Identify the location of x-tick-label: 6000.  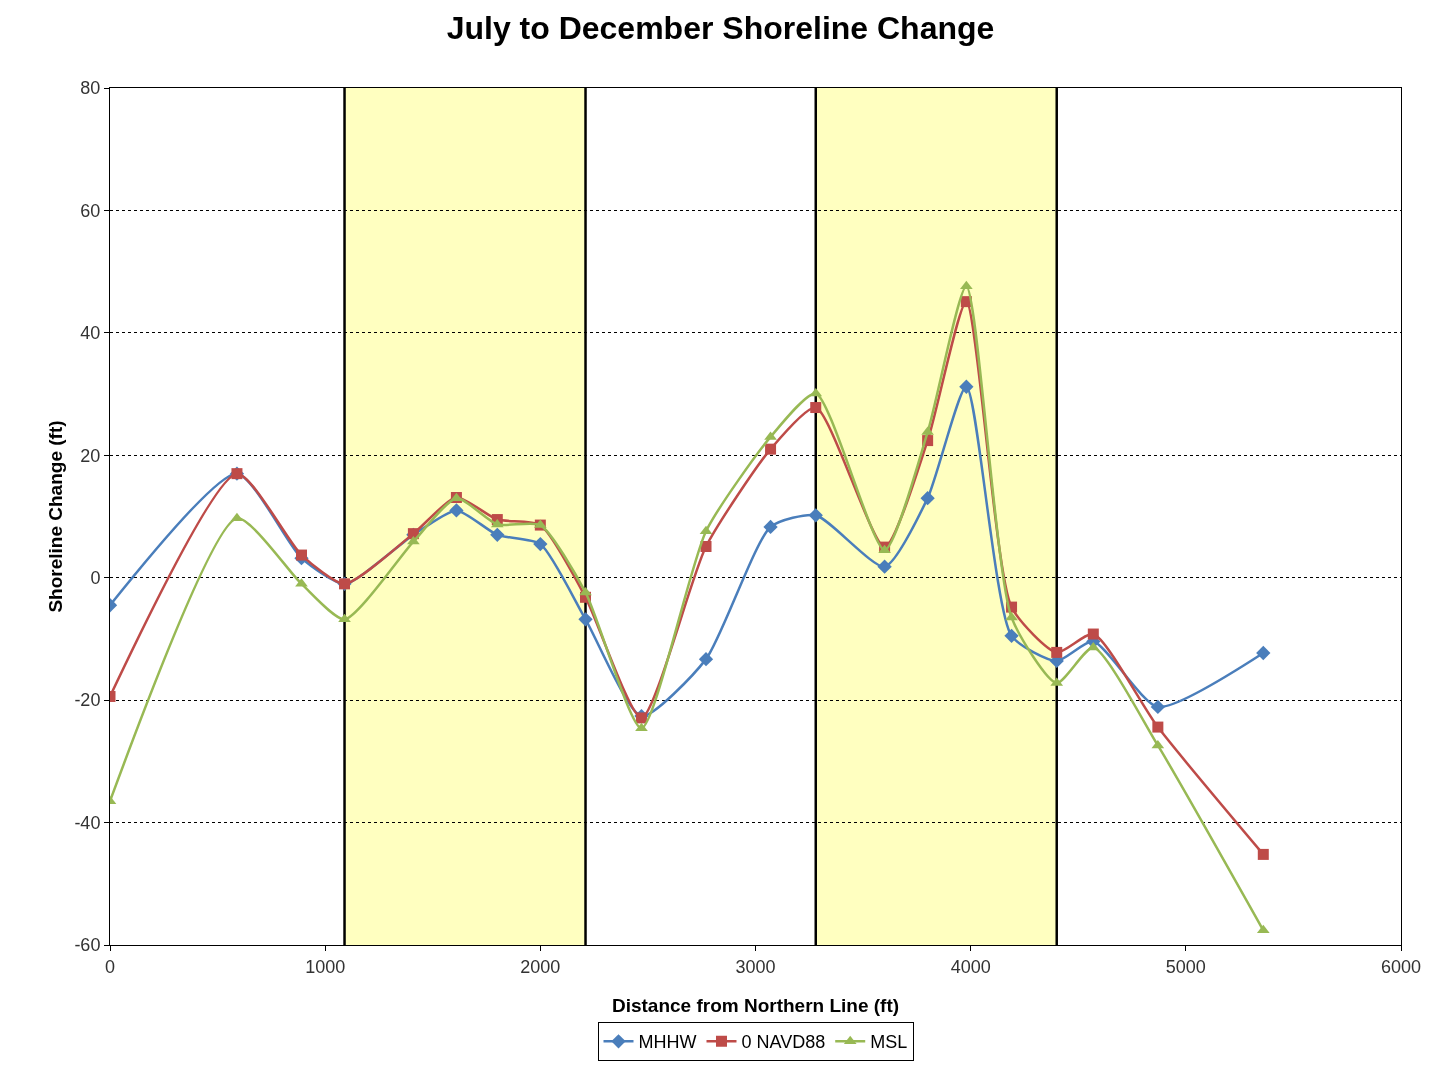
(1401, 966).